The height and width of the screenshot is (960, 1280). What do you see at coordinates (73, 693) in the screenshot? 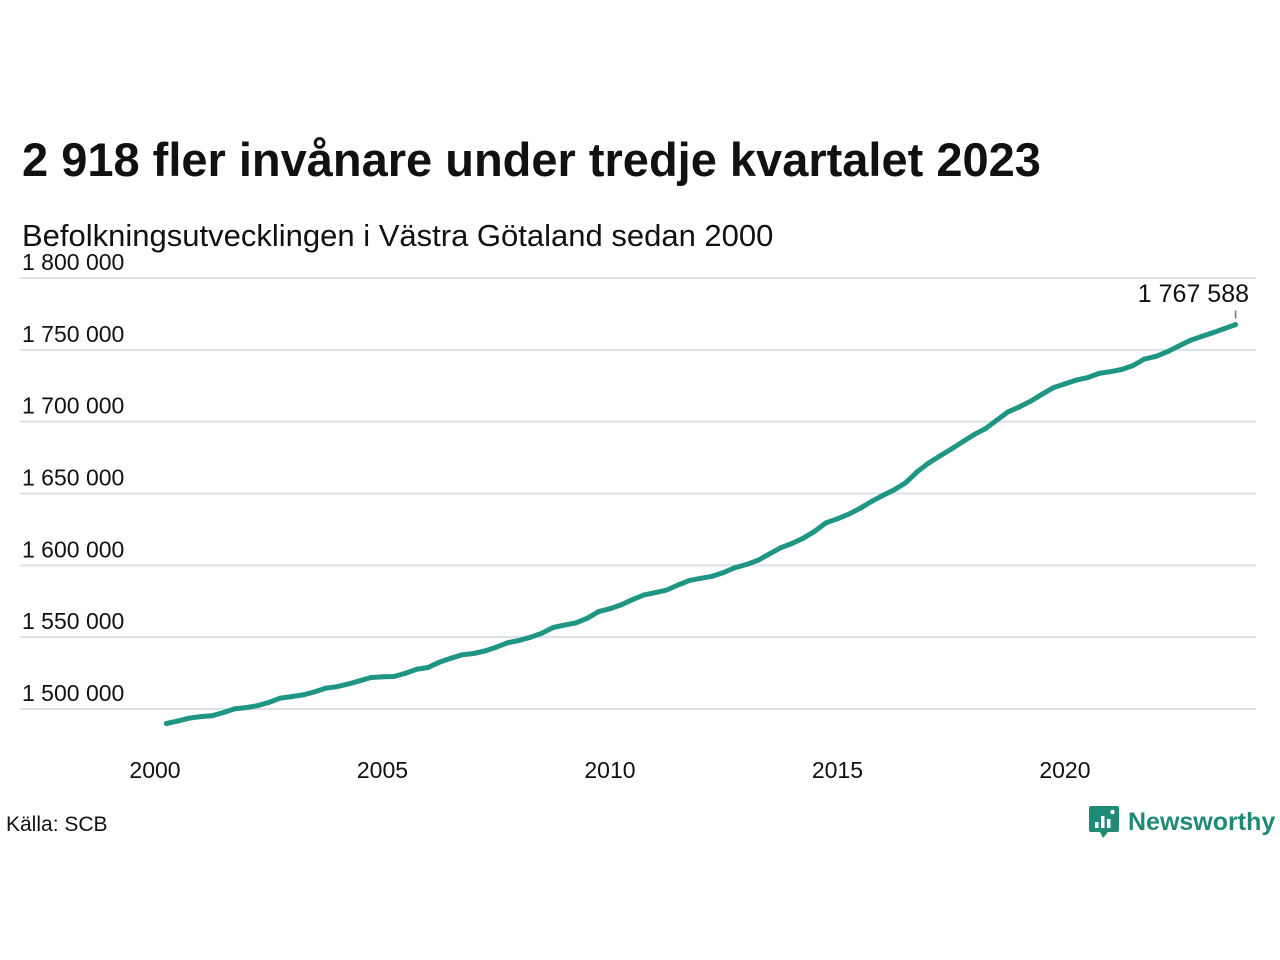
I see `y-tick-label: 1 500 000` at bounding box center [73, 693].